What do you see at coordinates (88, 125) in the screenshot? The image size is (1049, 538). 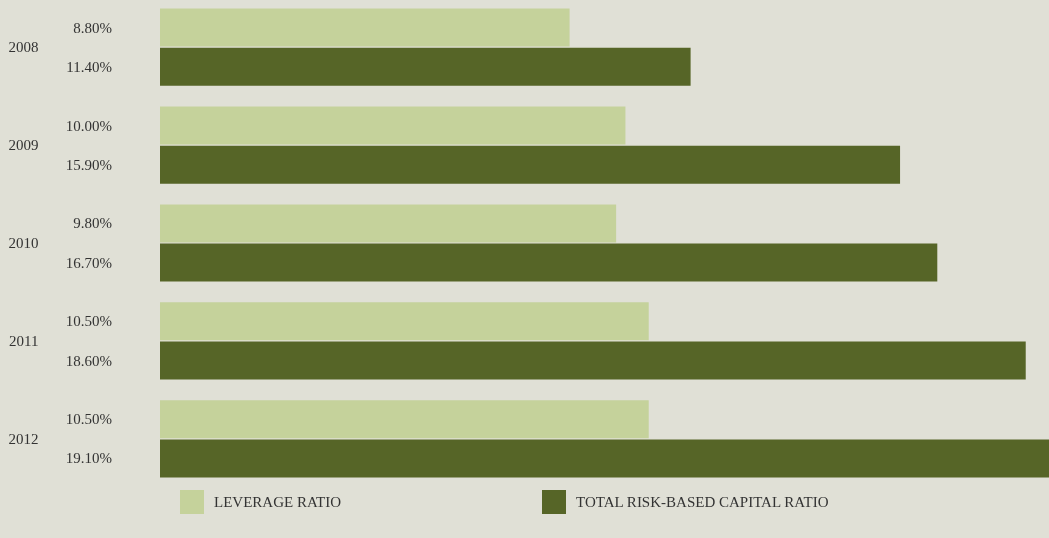 I see `data-label: 10.00%` at bounding box center [88, 125].